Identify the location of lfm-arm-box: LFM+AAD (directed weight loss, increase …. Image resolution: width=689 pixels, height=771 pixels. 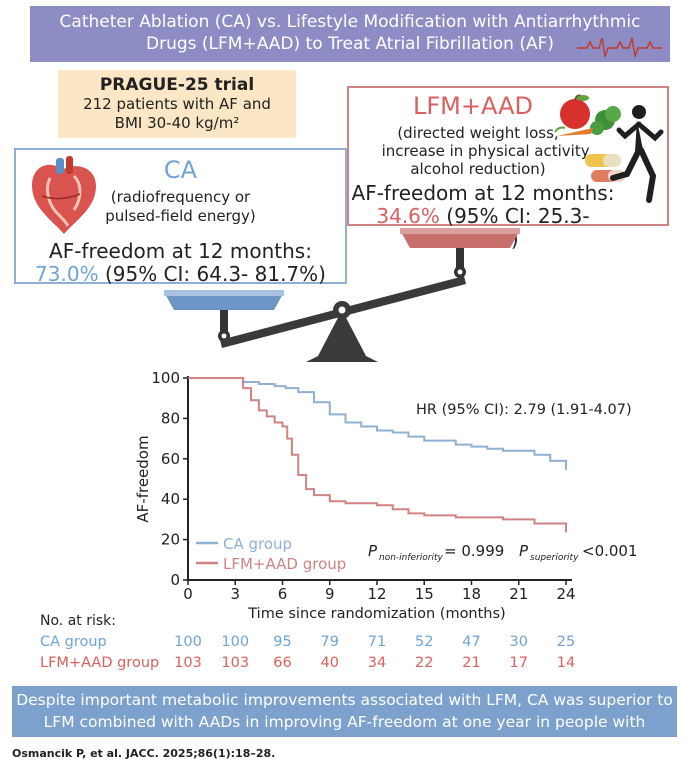
(508, 168).